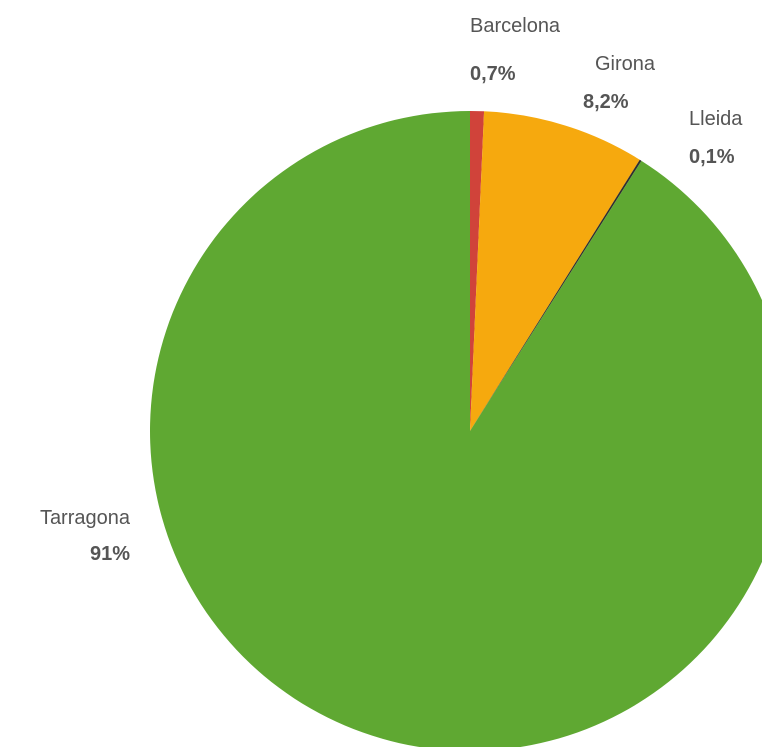 The image size is (762, 747). What do you see at coordinates (515, 26) in the screenshot?
I see `slice-name-barcelona: Barcelona` at bounding box center [515, 26].